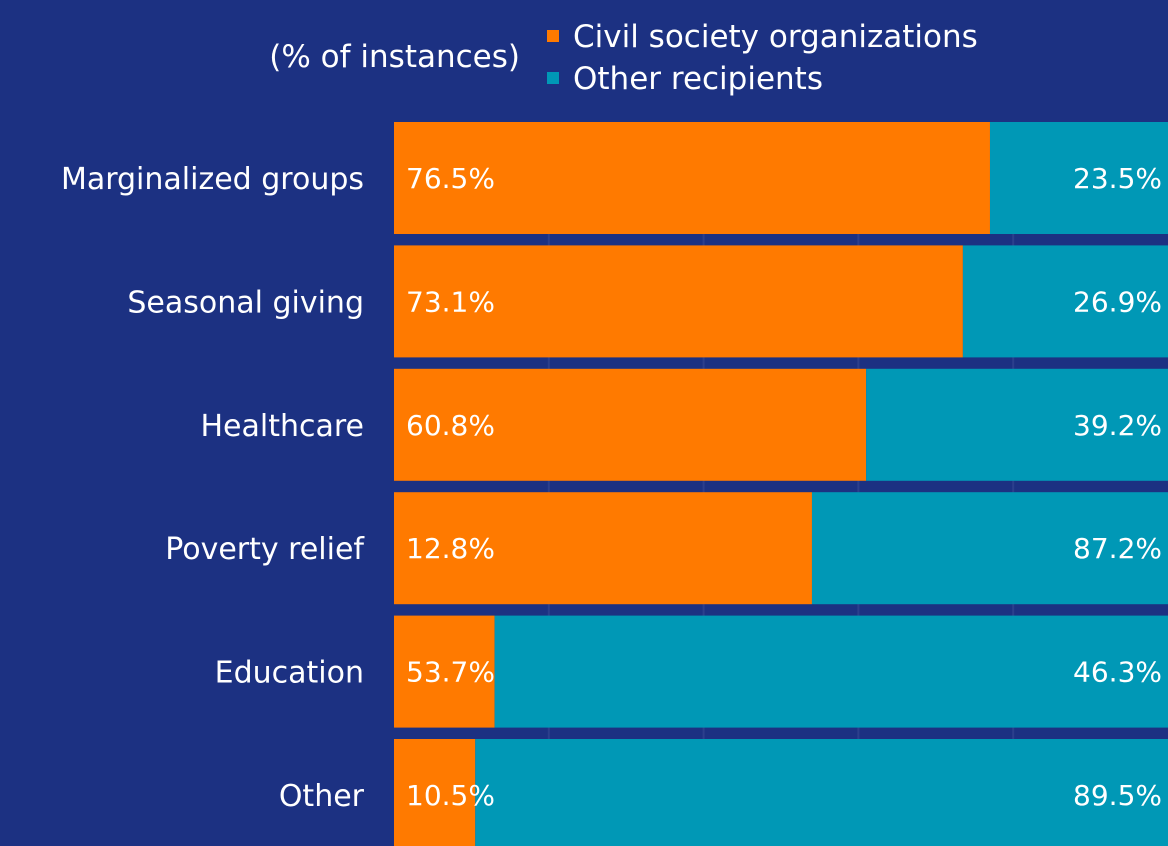  What do you see at coordinates (678, 301) in the screenshot?
I see `bar-seasonal-giving-civil-society` at bounding box center [678, 301].